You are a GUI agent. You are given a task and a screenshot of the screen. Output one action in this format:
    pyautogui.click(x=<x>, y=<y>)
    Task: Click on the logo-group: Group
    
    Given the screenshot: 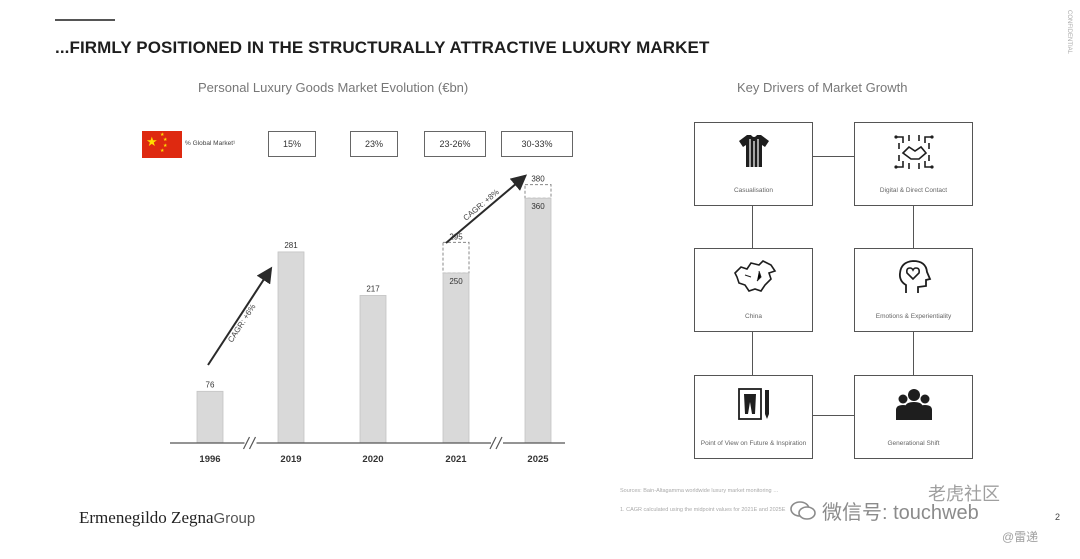 What is the action you would take?
    pyautogui.click(x=234, y=518)
    